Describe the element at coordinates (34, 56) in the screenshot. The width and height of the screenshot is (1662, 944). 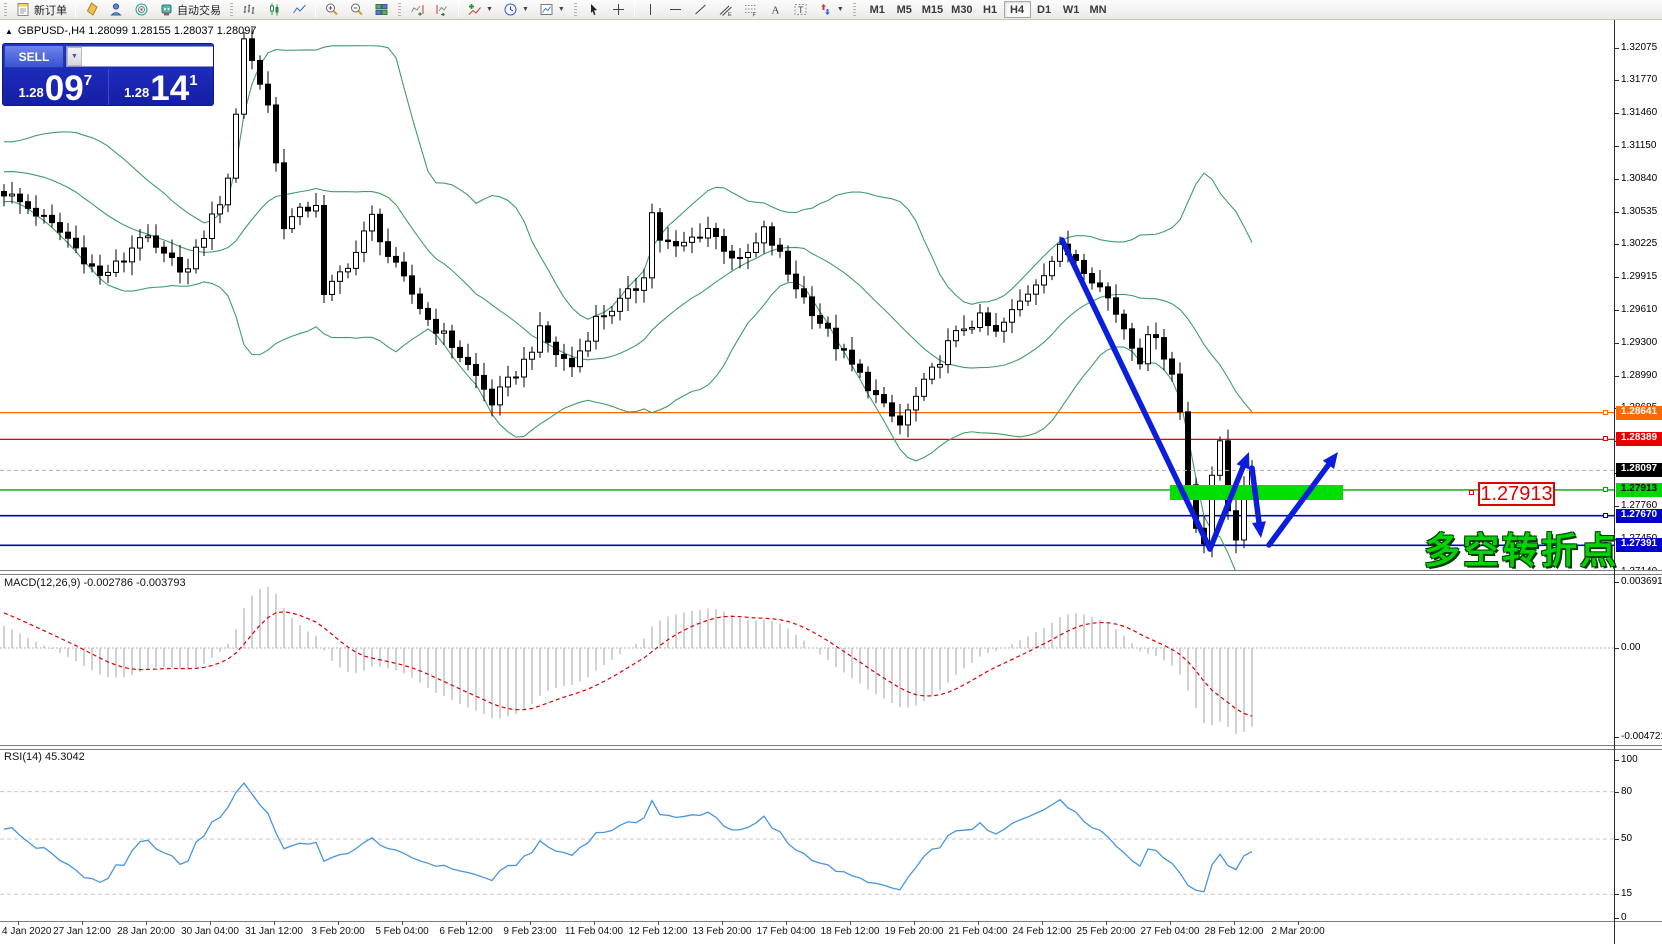
I see `sell-button: SELL` at that location.